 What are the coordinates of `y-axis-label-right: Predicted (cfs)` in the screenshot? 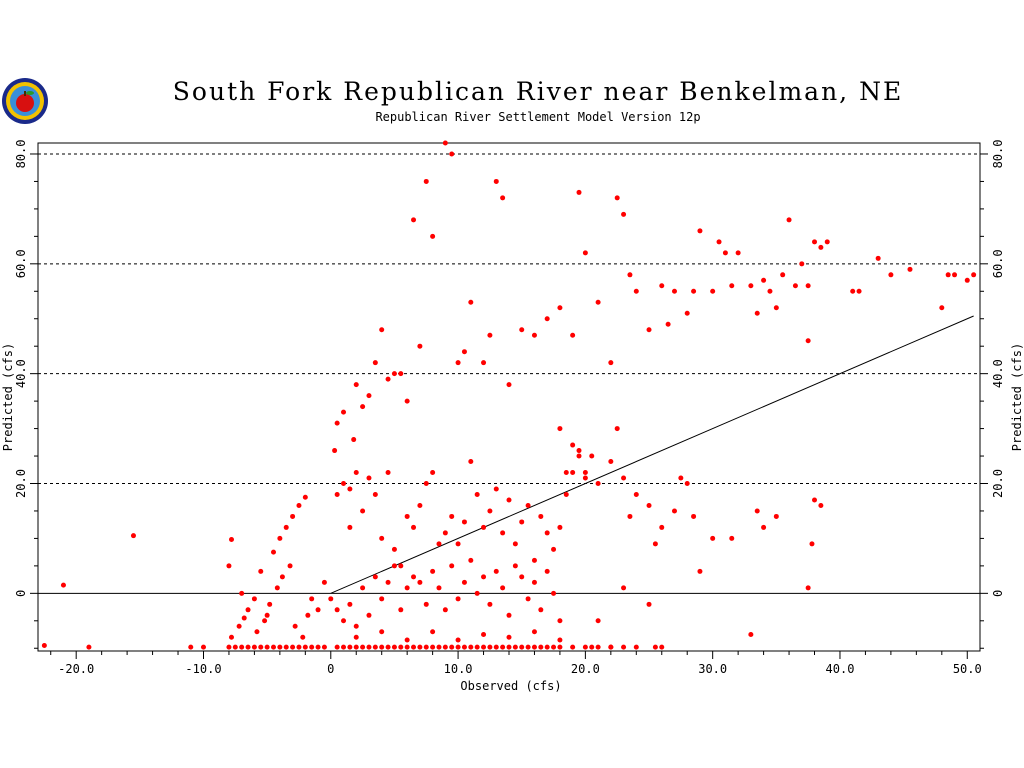 It's located at (1017, 397).